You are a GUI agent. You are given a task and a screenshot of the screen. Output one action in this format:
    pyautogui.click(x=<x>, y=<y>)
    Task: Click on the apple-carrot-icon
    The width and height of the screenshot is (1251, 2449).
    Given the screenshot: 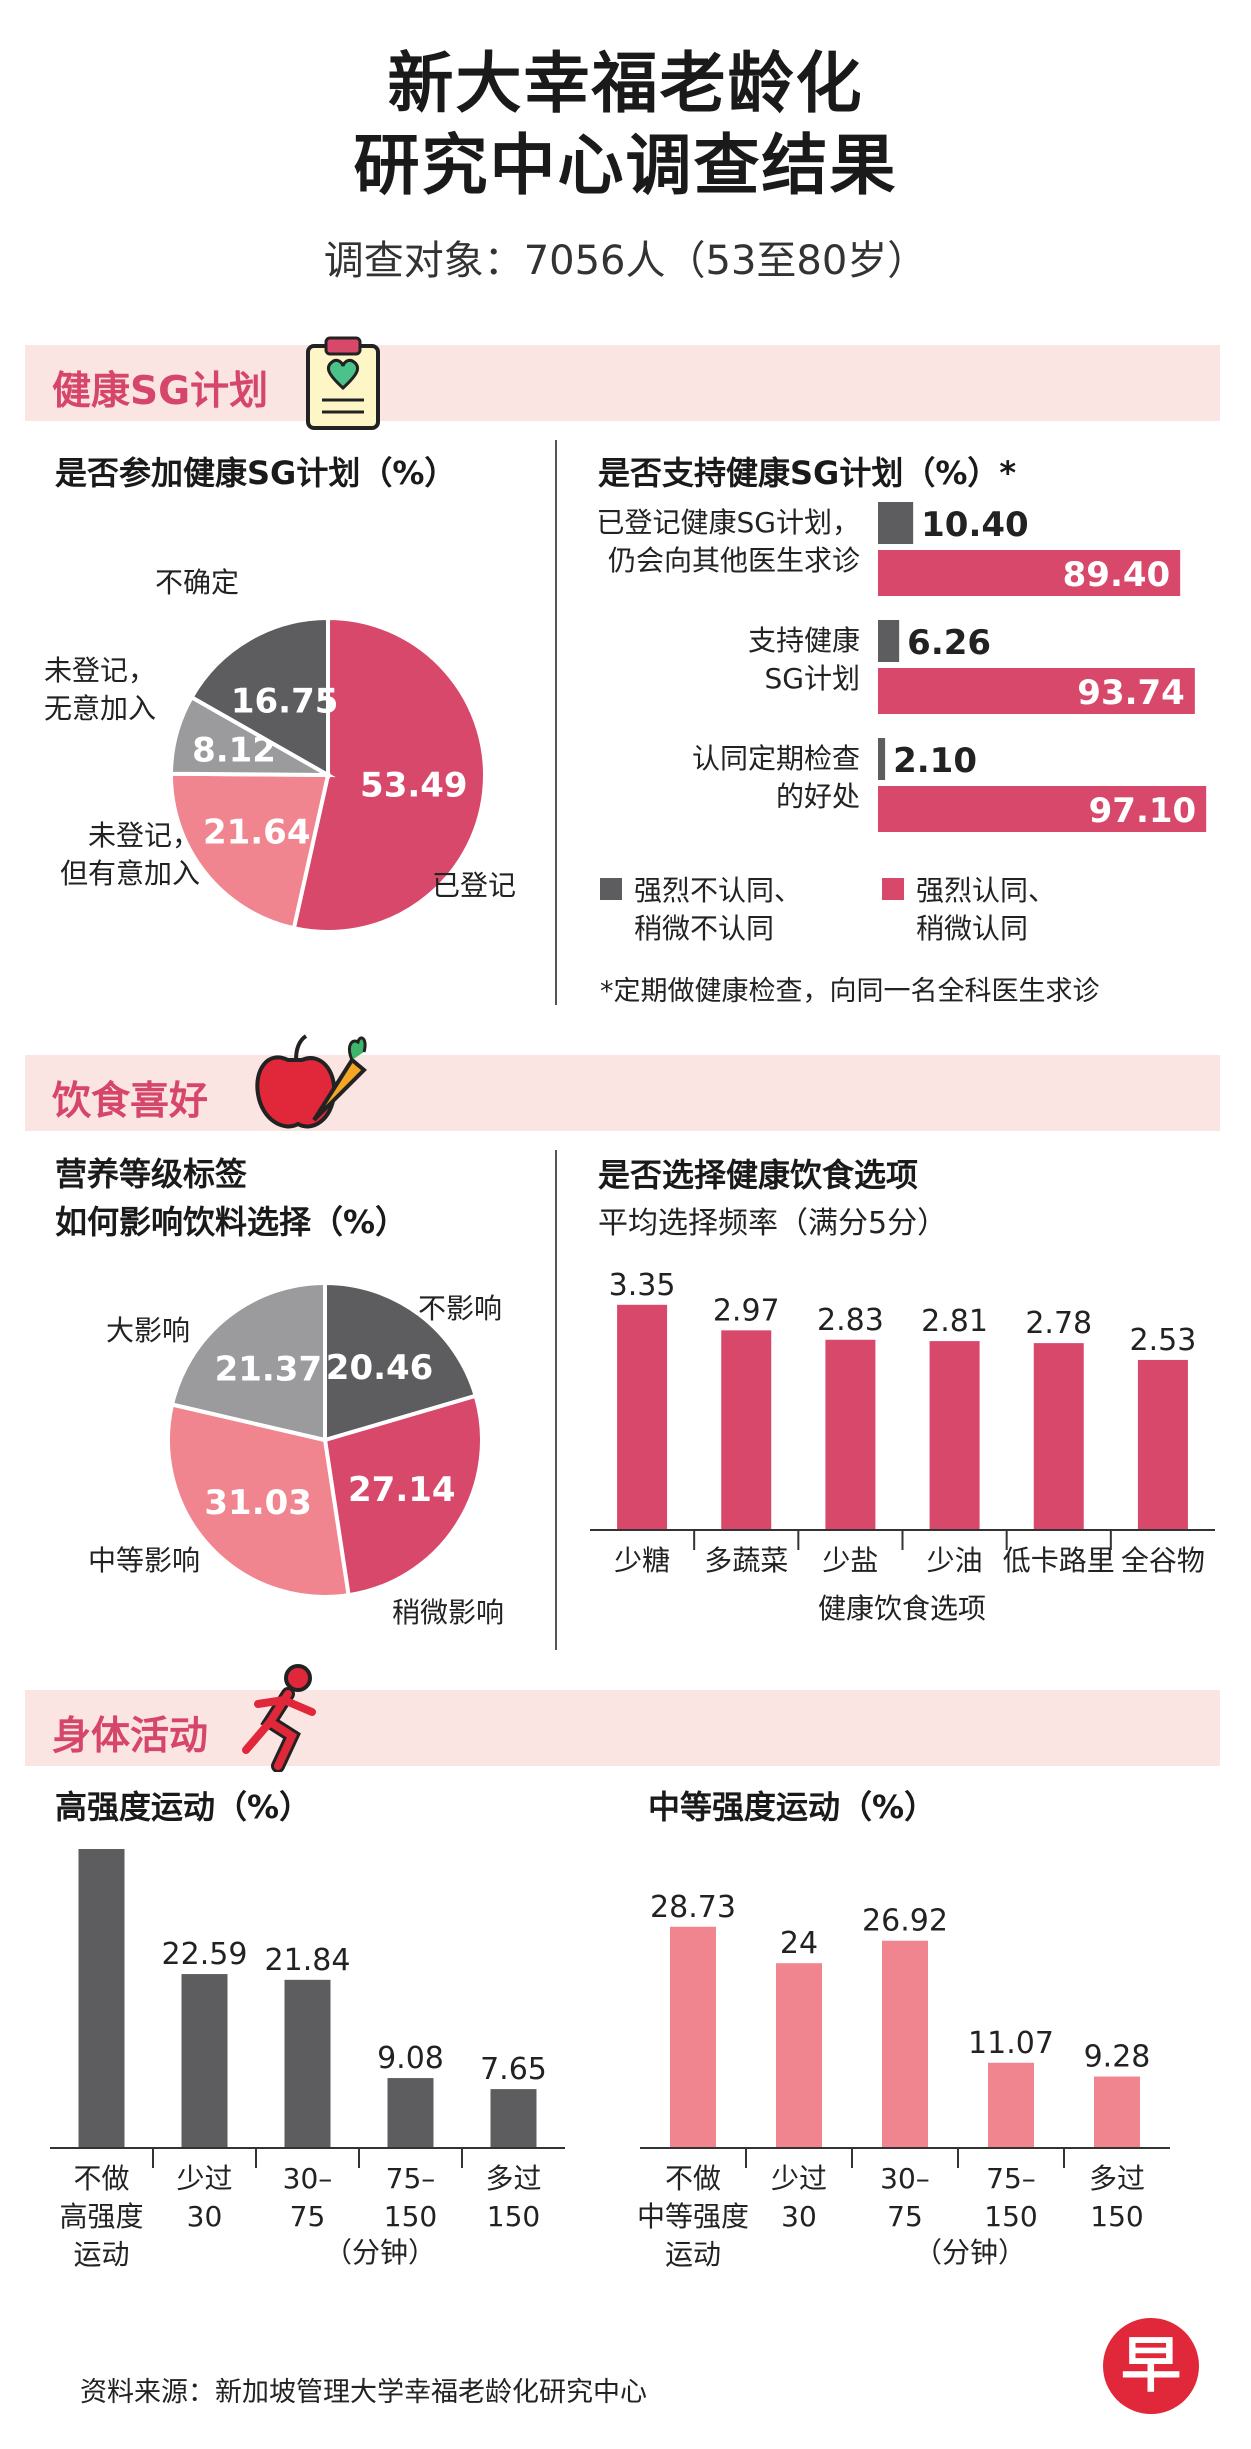 What is the action you would take?
    pyautogui.click(x=311, y=1081)
    